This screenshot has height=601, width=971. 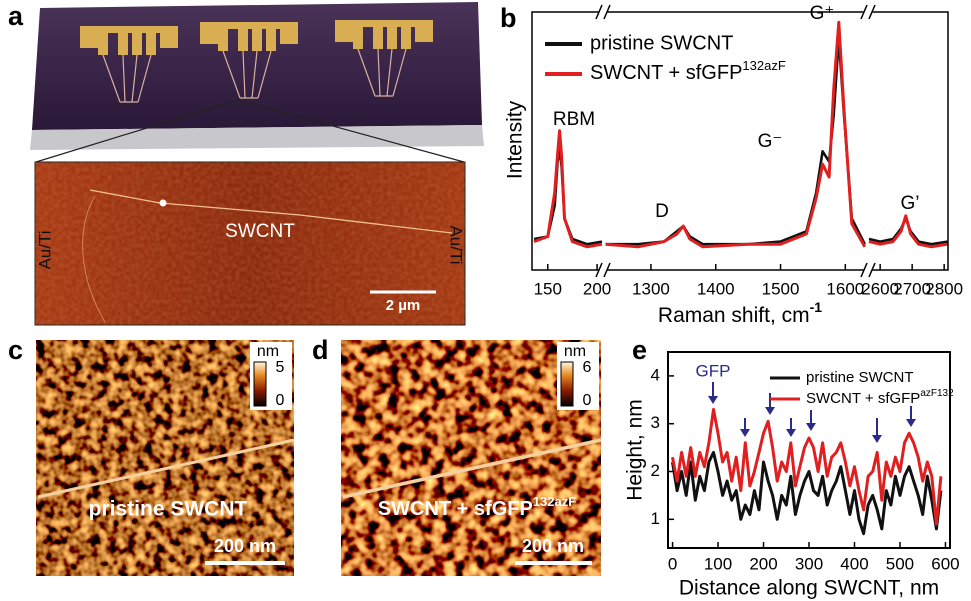 I want to click on peak-label: G⁺, so click(x=822, y=13).